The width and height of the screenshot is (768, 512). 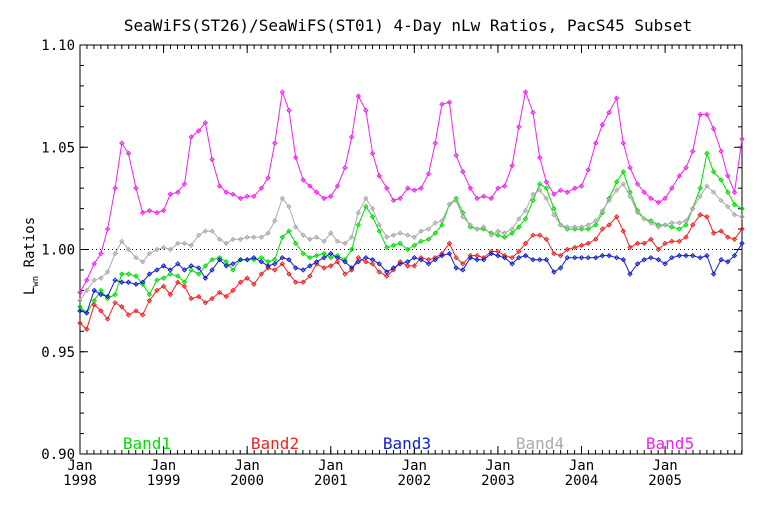 What do you see at coordinates (275, 443) in the screenshot?
I see `legend-entry-band2: Band2` at bounding box center [275, 443].